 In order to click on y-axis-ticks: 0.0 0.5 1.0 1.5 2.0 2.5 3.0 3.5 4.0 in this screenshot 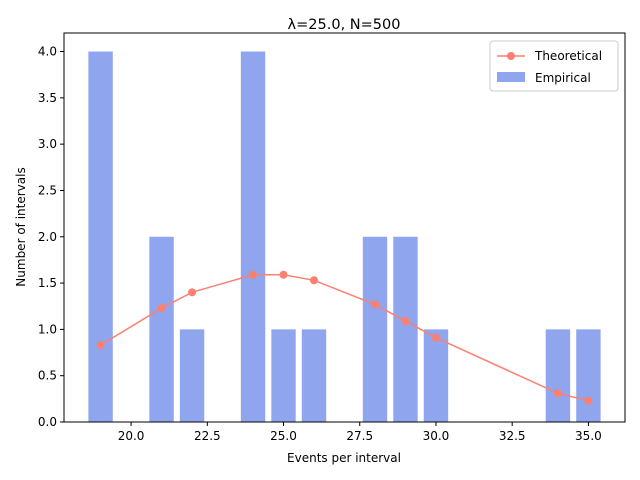, I will do `click(51, 237)`.